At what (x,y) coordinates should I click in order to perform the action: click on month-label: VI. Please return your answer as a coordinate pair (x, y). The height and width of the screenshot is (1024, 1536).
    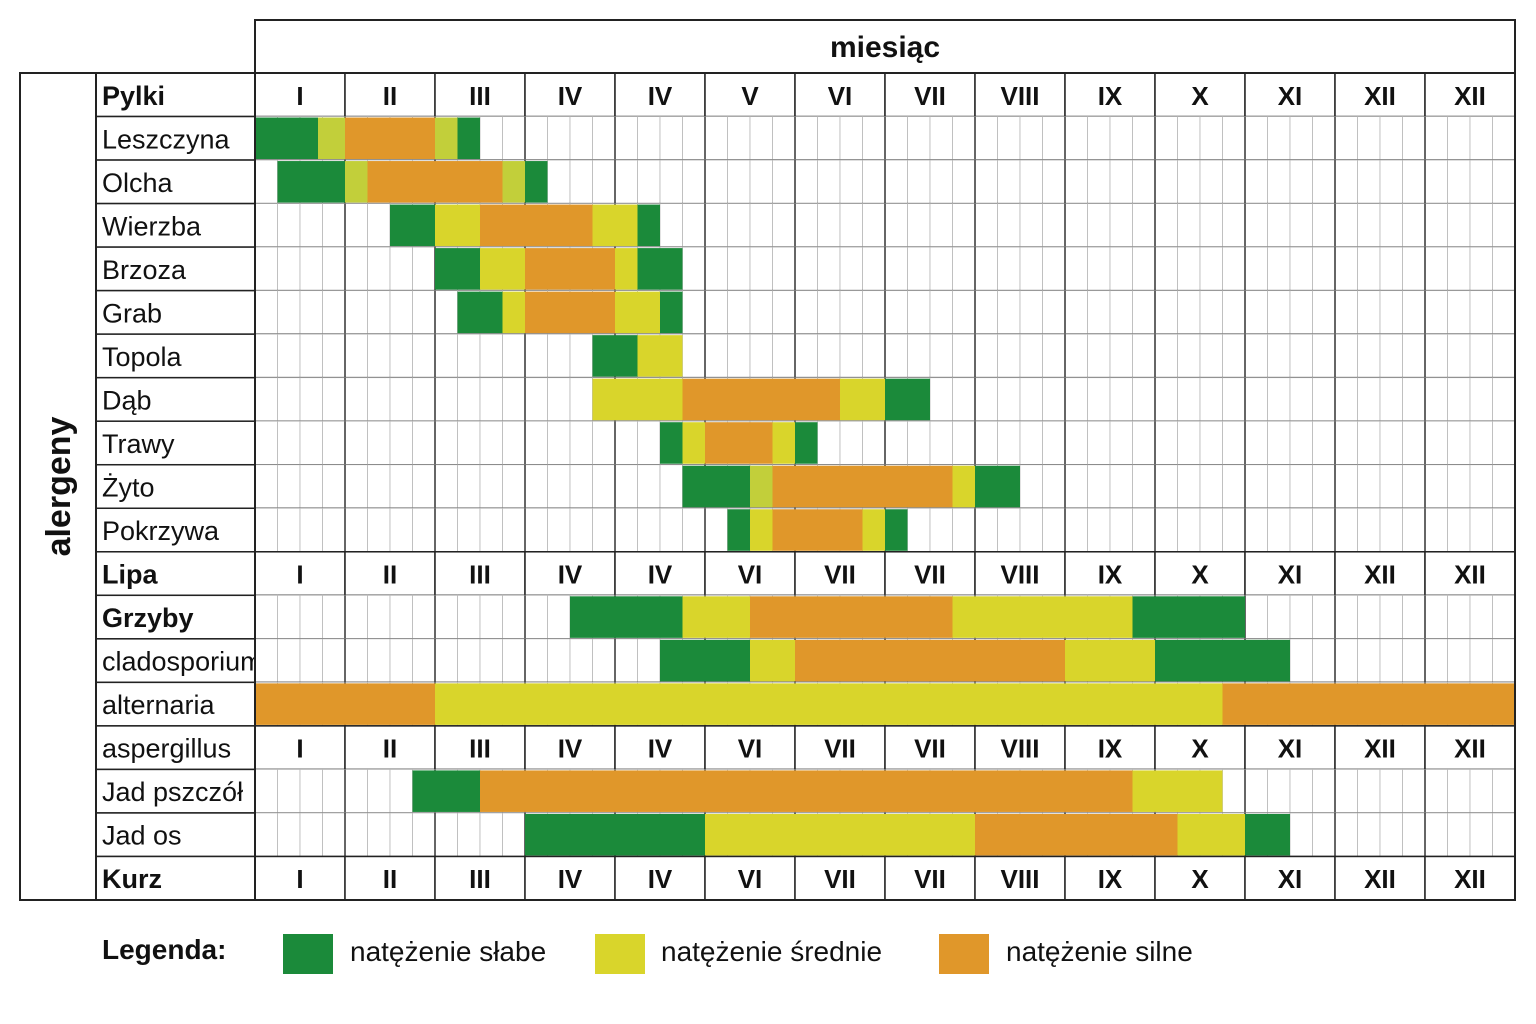
    Looking at the image, I should click on (750, 575).